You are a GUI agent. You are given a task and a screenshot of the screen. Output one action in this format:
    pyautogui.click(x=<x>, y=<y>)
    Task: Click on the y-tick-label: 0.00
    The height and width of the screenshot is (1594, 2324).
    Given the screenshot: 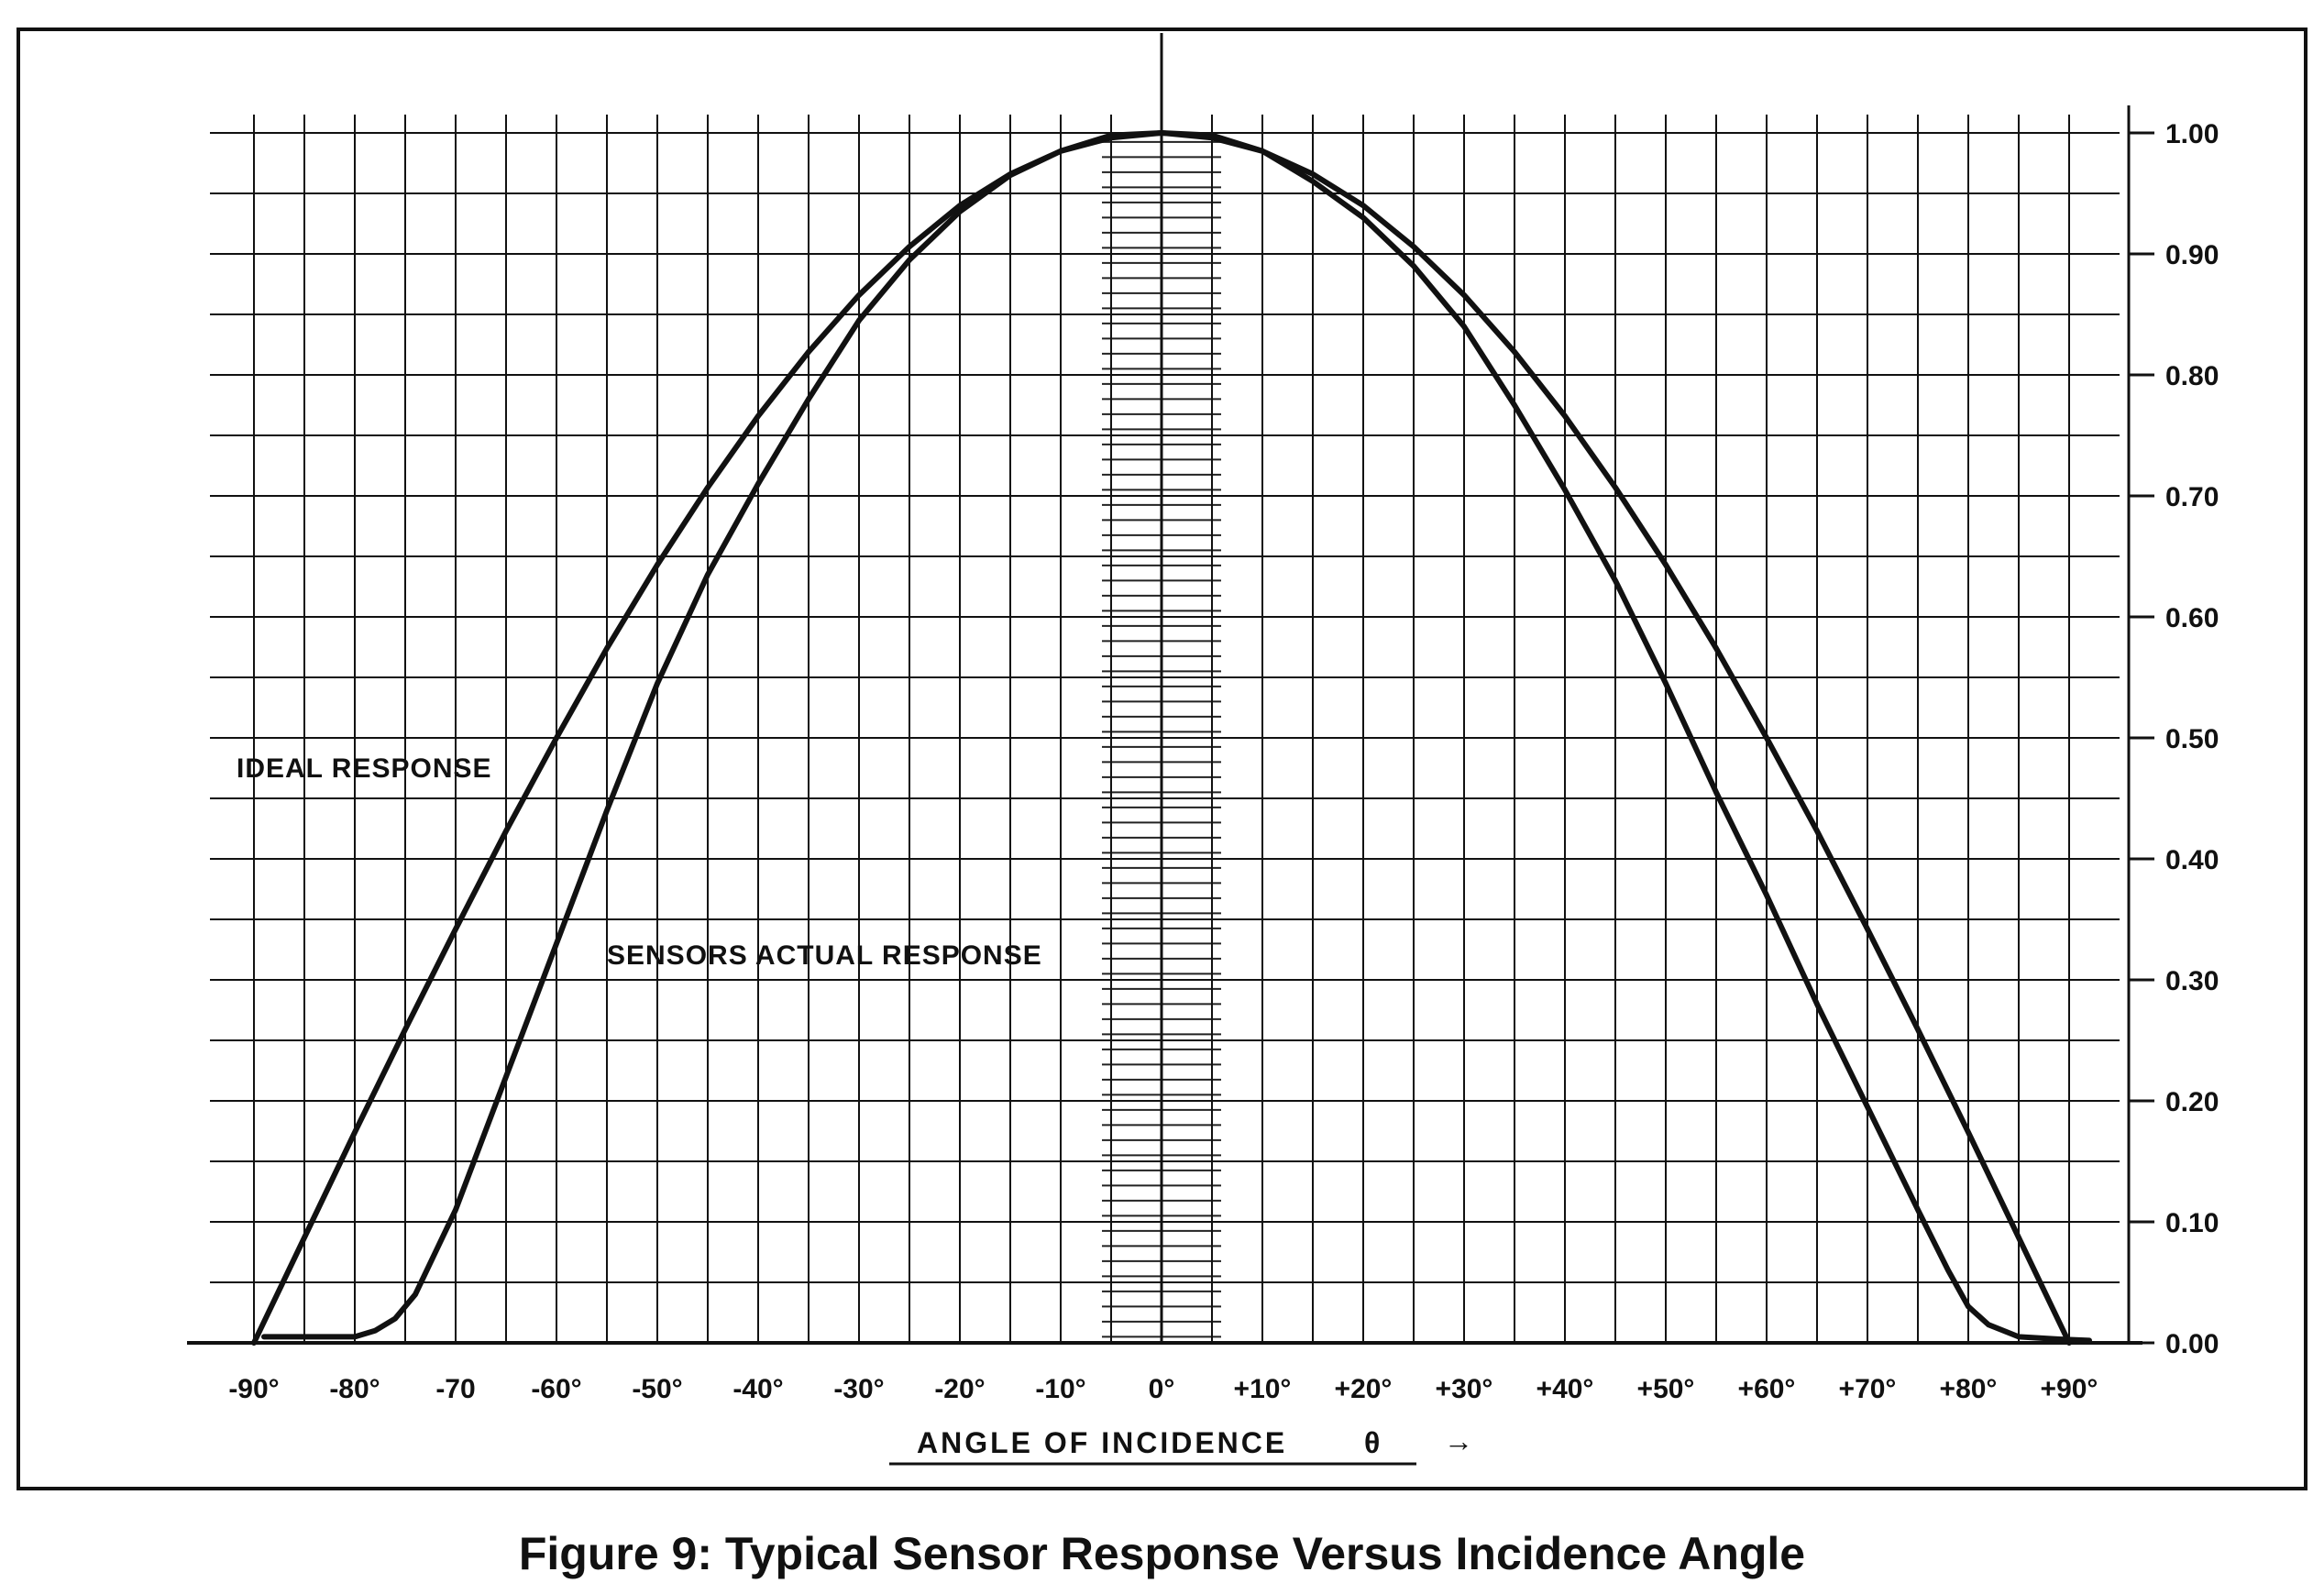 What is the action you would take?
    pyautogui.click(x=2192, y=1344)
    